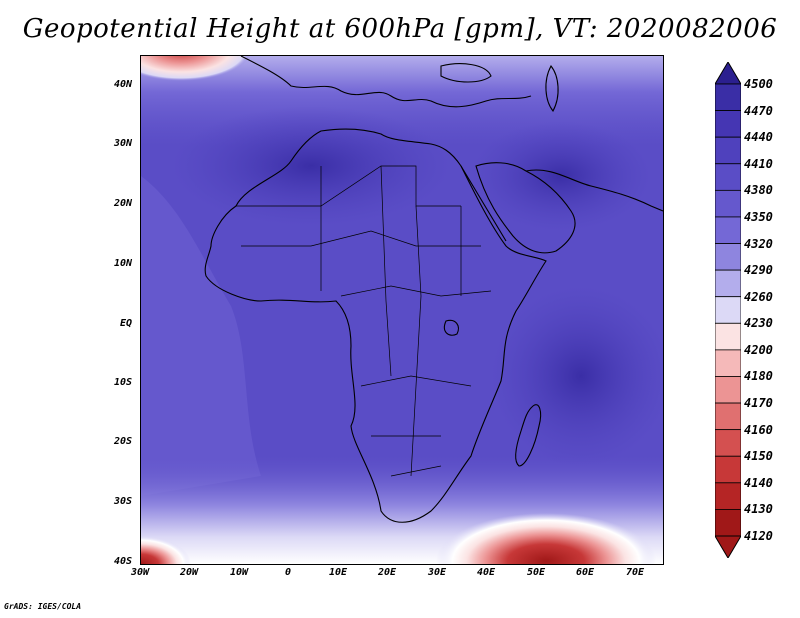 The height and width of the screenshot is (618, 800). I want to click on colorbar-level-label: 4200, so click(758, 349).